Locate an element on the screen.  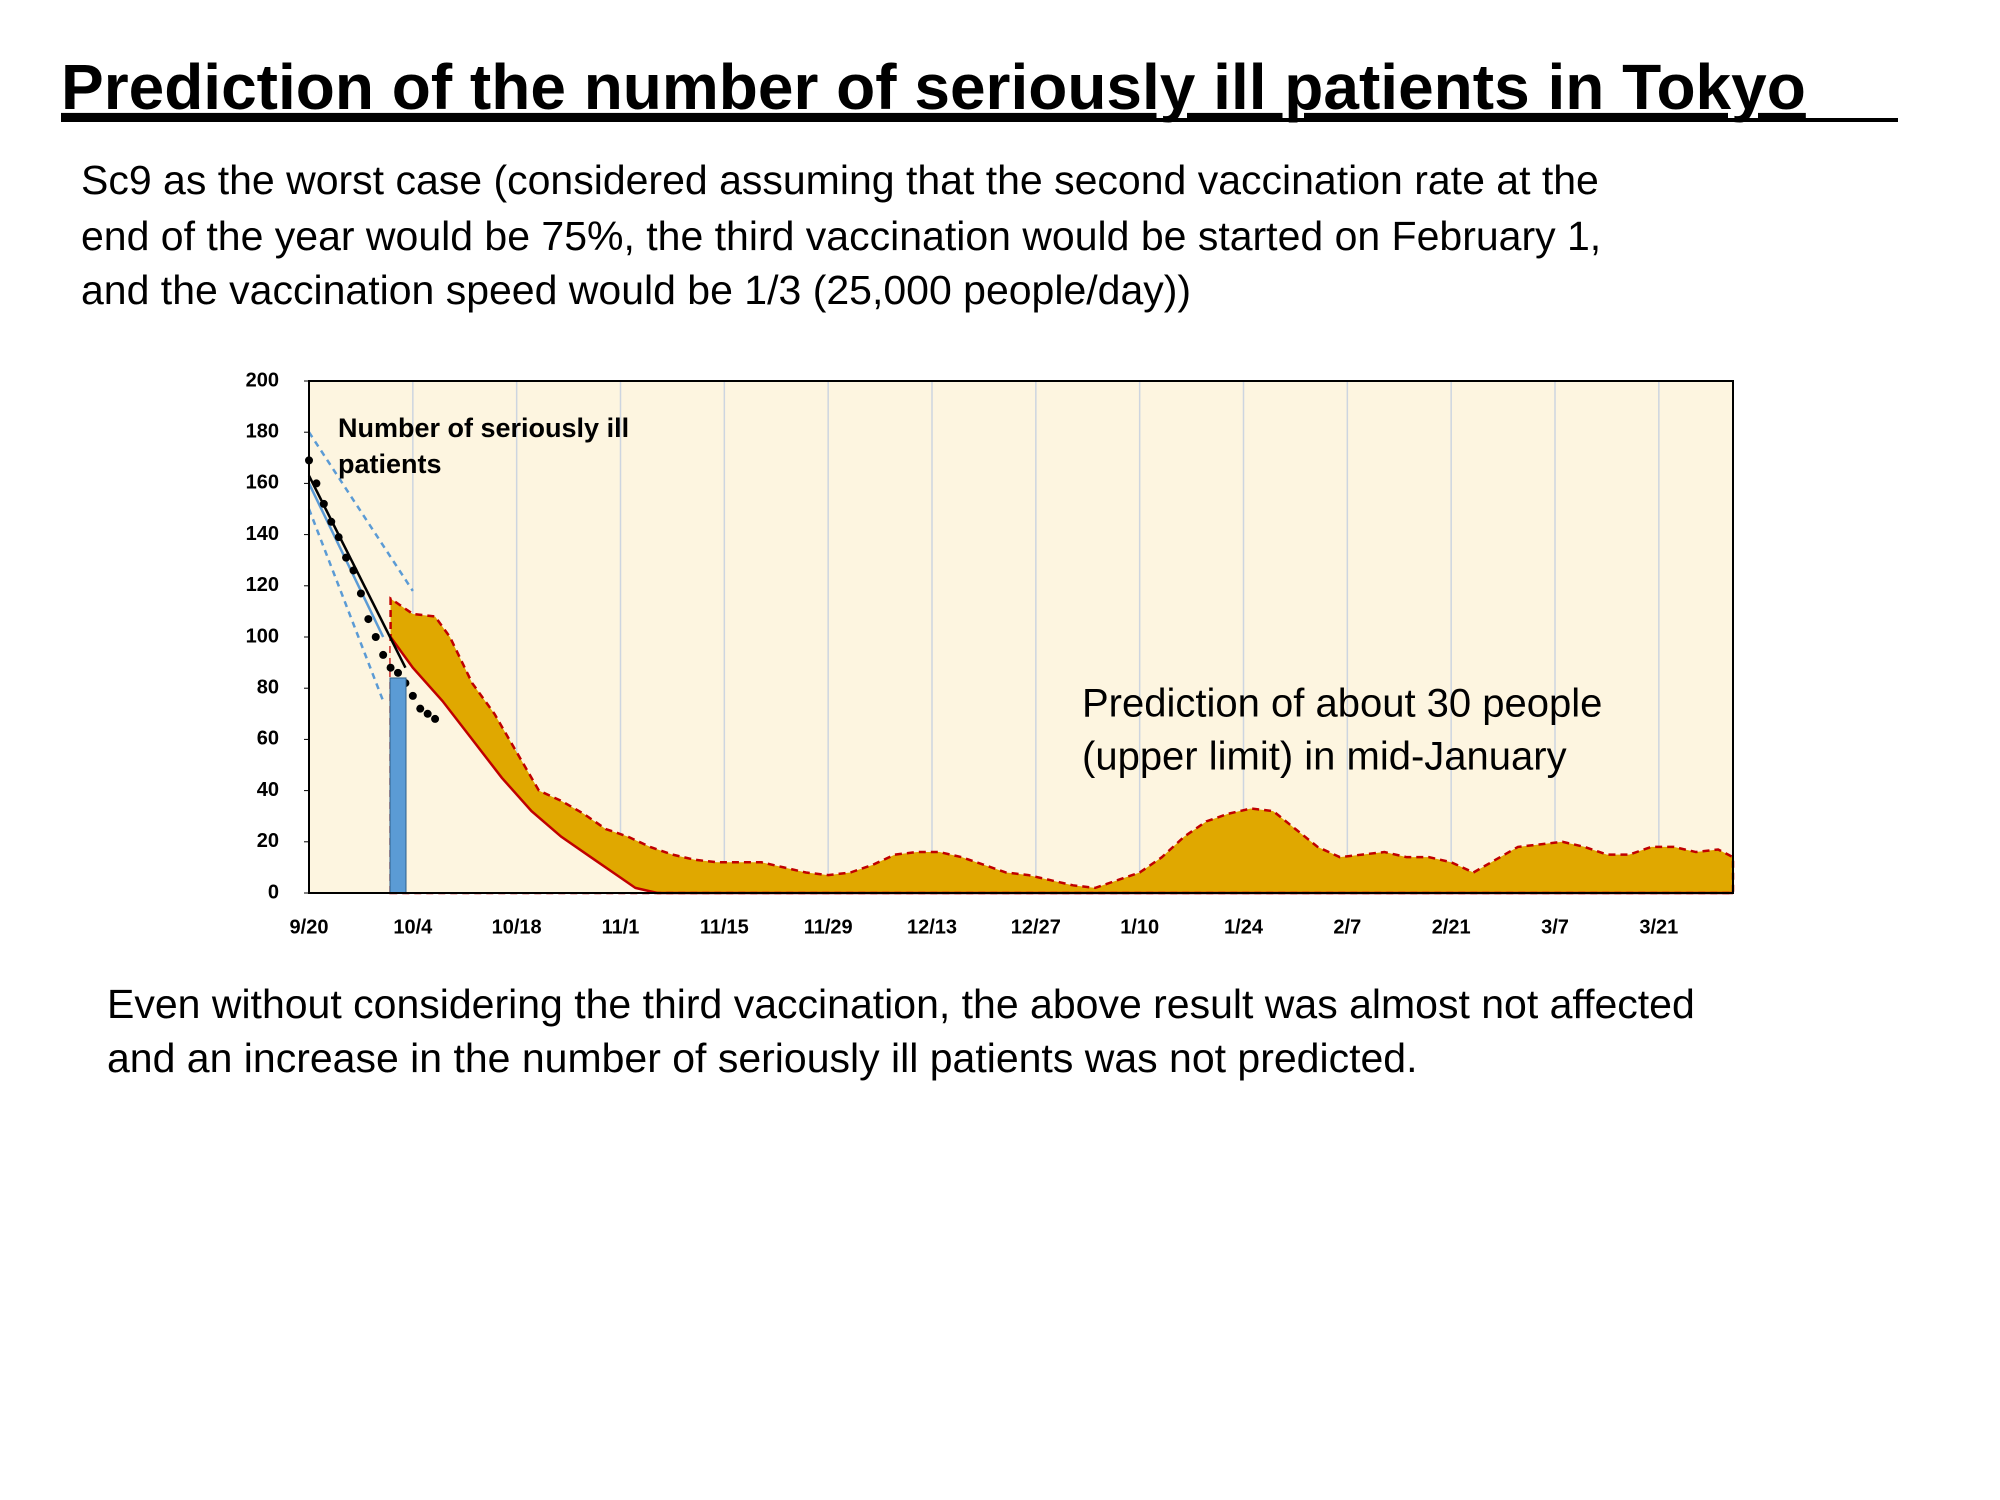
y-tick-label: 120 is located at coordinates (262, 585).